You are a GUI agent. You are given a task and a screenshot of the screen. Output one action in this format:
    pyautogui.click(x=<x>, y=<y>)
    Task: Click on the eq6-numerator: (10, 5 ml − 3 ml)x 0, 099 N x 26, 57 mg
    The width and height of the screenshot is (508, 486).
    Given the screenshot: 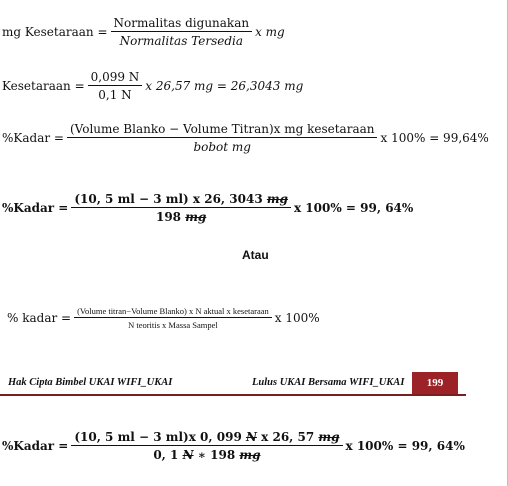 What is the action you would take?
    pyautogui.click(x=207, y=438)
    